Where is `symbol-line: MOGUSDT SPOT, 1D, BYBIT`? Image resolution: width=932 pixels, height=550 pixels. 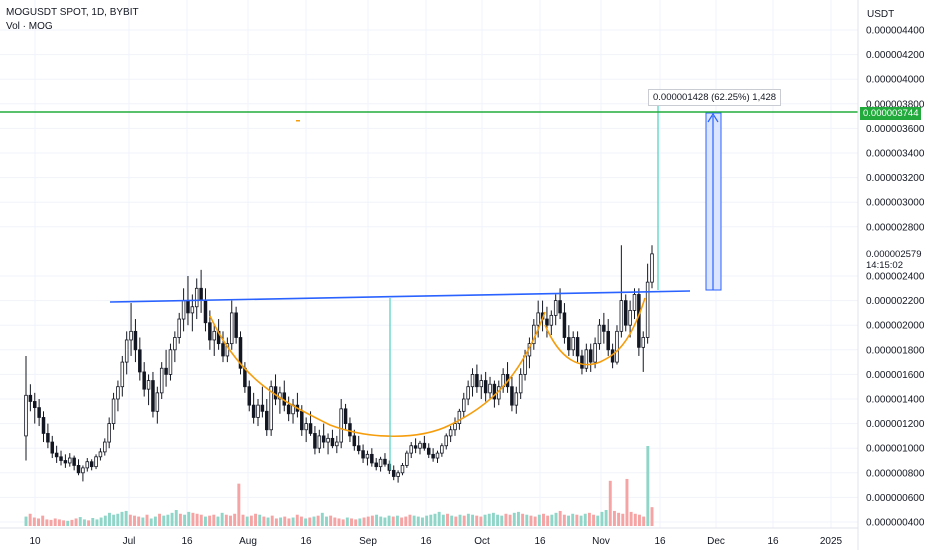 symbol-line: MOGUSDT SPOT, 1D, BYBIT is located at coordinates (72, 12).